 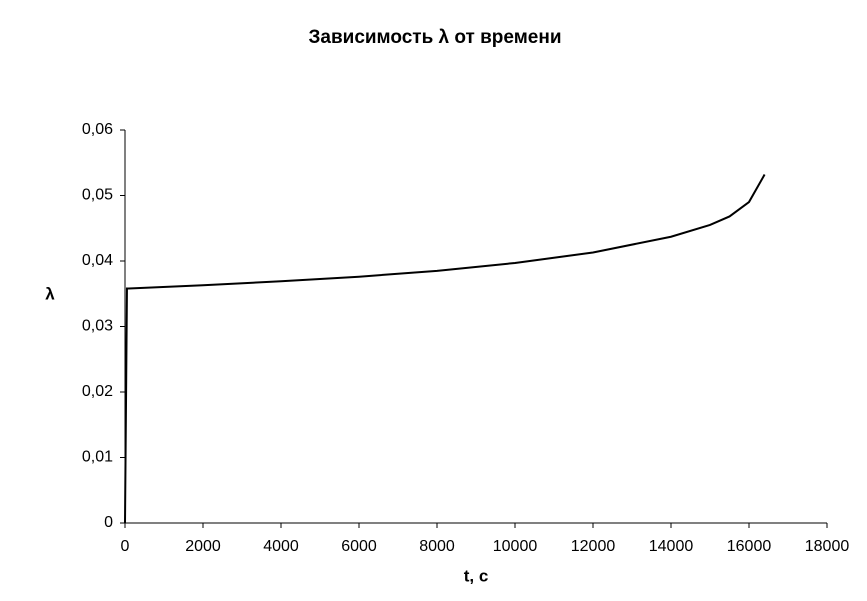 What do you see at coordinates (203, 546) in the screenshot?
I see `x-tick-label: 2000` at bounding box center [203, 546].